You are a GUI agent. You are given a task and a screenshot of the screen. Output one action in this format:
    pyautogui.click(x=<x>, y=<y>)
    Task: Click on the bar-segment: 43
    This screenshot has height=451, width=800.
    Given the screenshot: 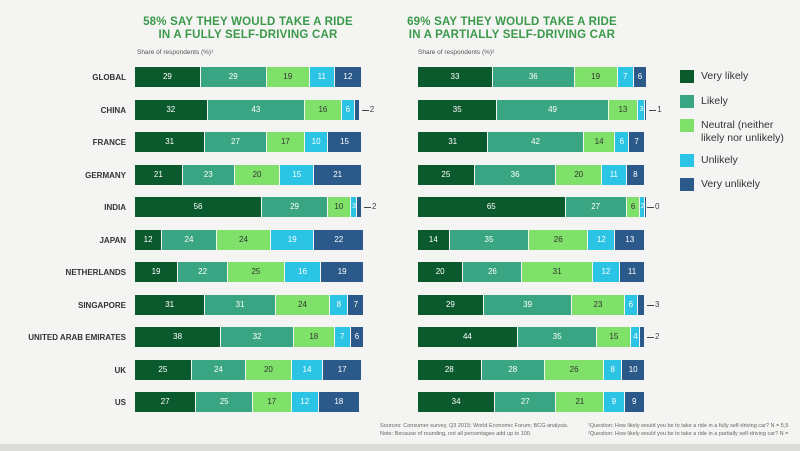 What is the action you would take?
    pyautogui.click(x=256, y=109)
    